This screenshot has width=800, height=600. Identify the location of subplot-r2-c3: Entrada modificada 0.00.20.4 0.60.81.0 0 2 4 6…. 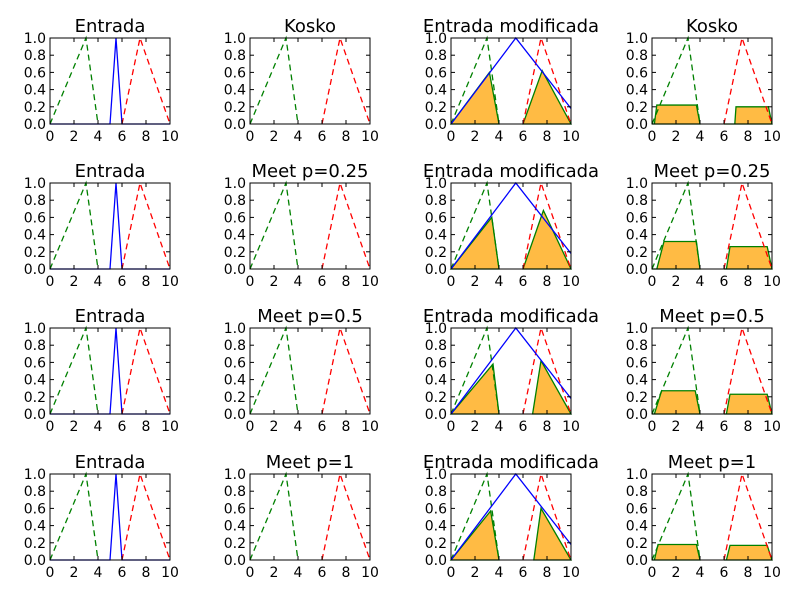
(511, 225).